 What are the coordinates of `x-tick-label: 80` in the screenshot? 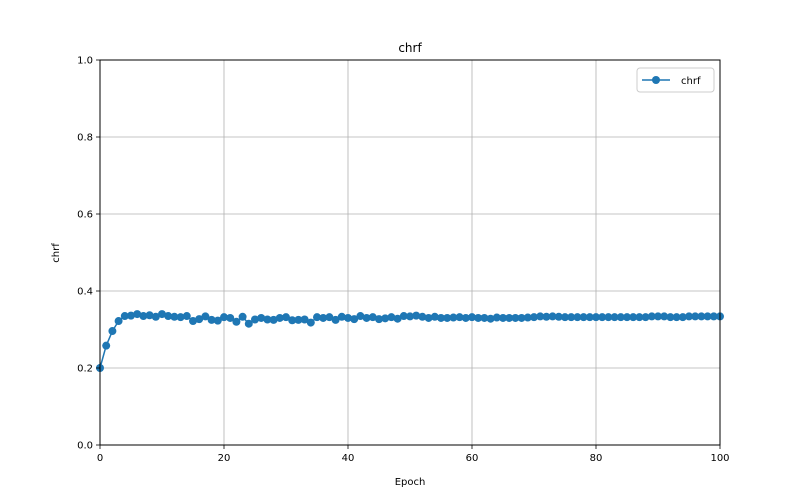 It's located at (596, 458).